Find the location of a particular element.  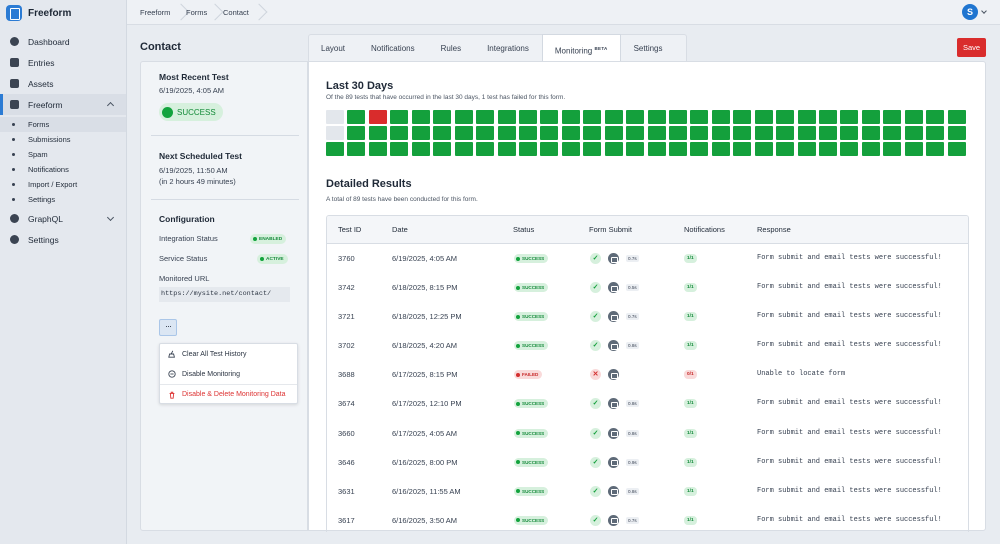

tabs-bar is located at coordinates (497, 48).